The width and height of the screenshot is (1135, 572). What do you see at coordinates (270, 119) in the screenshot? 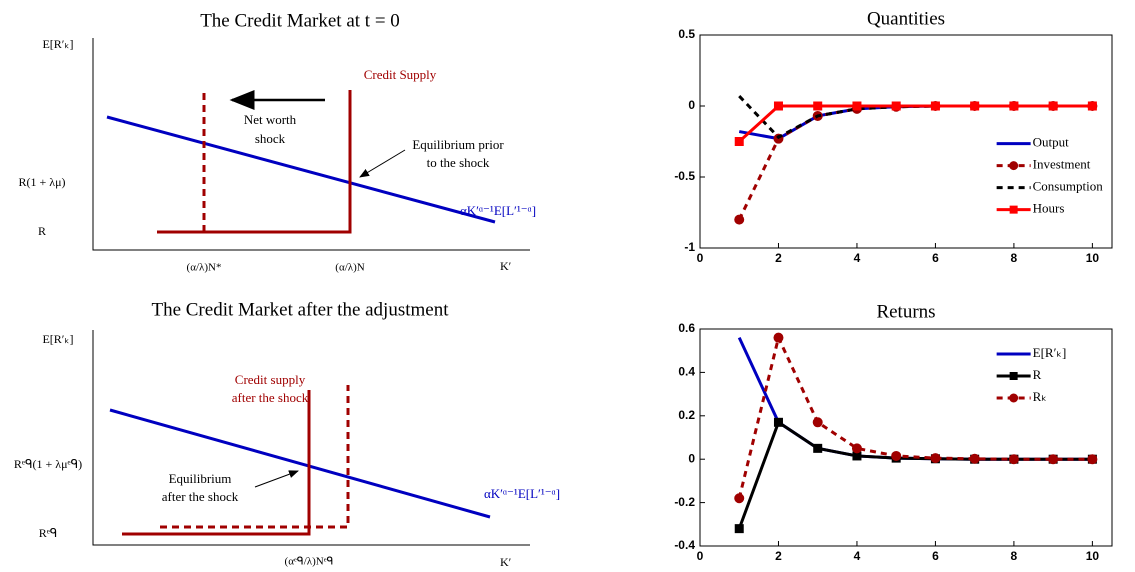
I see `annotation: Net worth` at bounding box center [270, 119].